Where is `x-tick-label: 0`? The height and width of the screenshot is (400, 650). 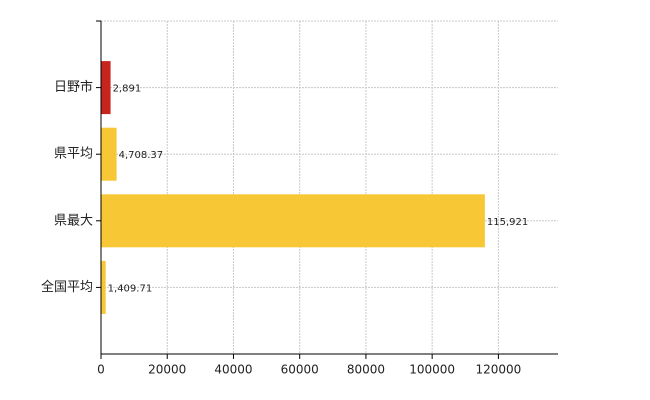 x-tick-label: 0 is located at coordinates (101, 370).